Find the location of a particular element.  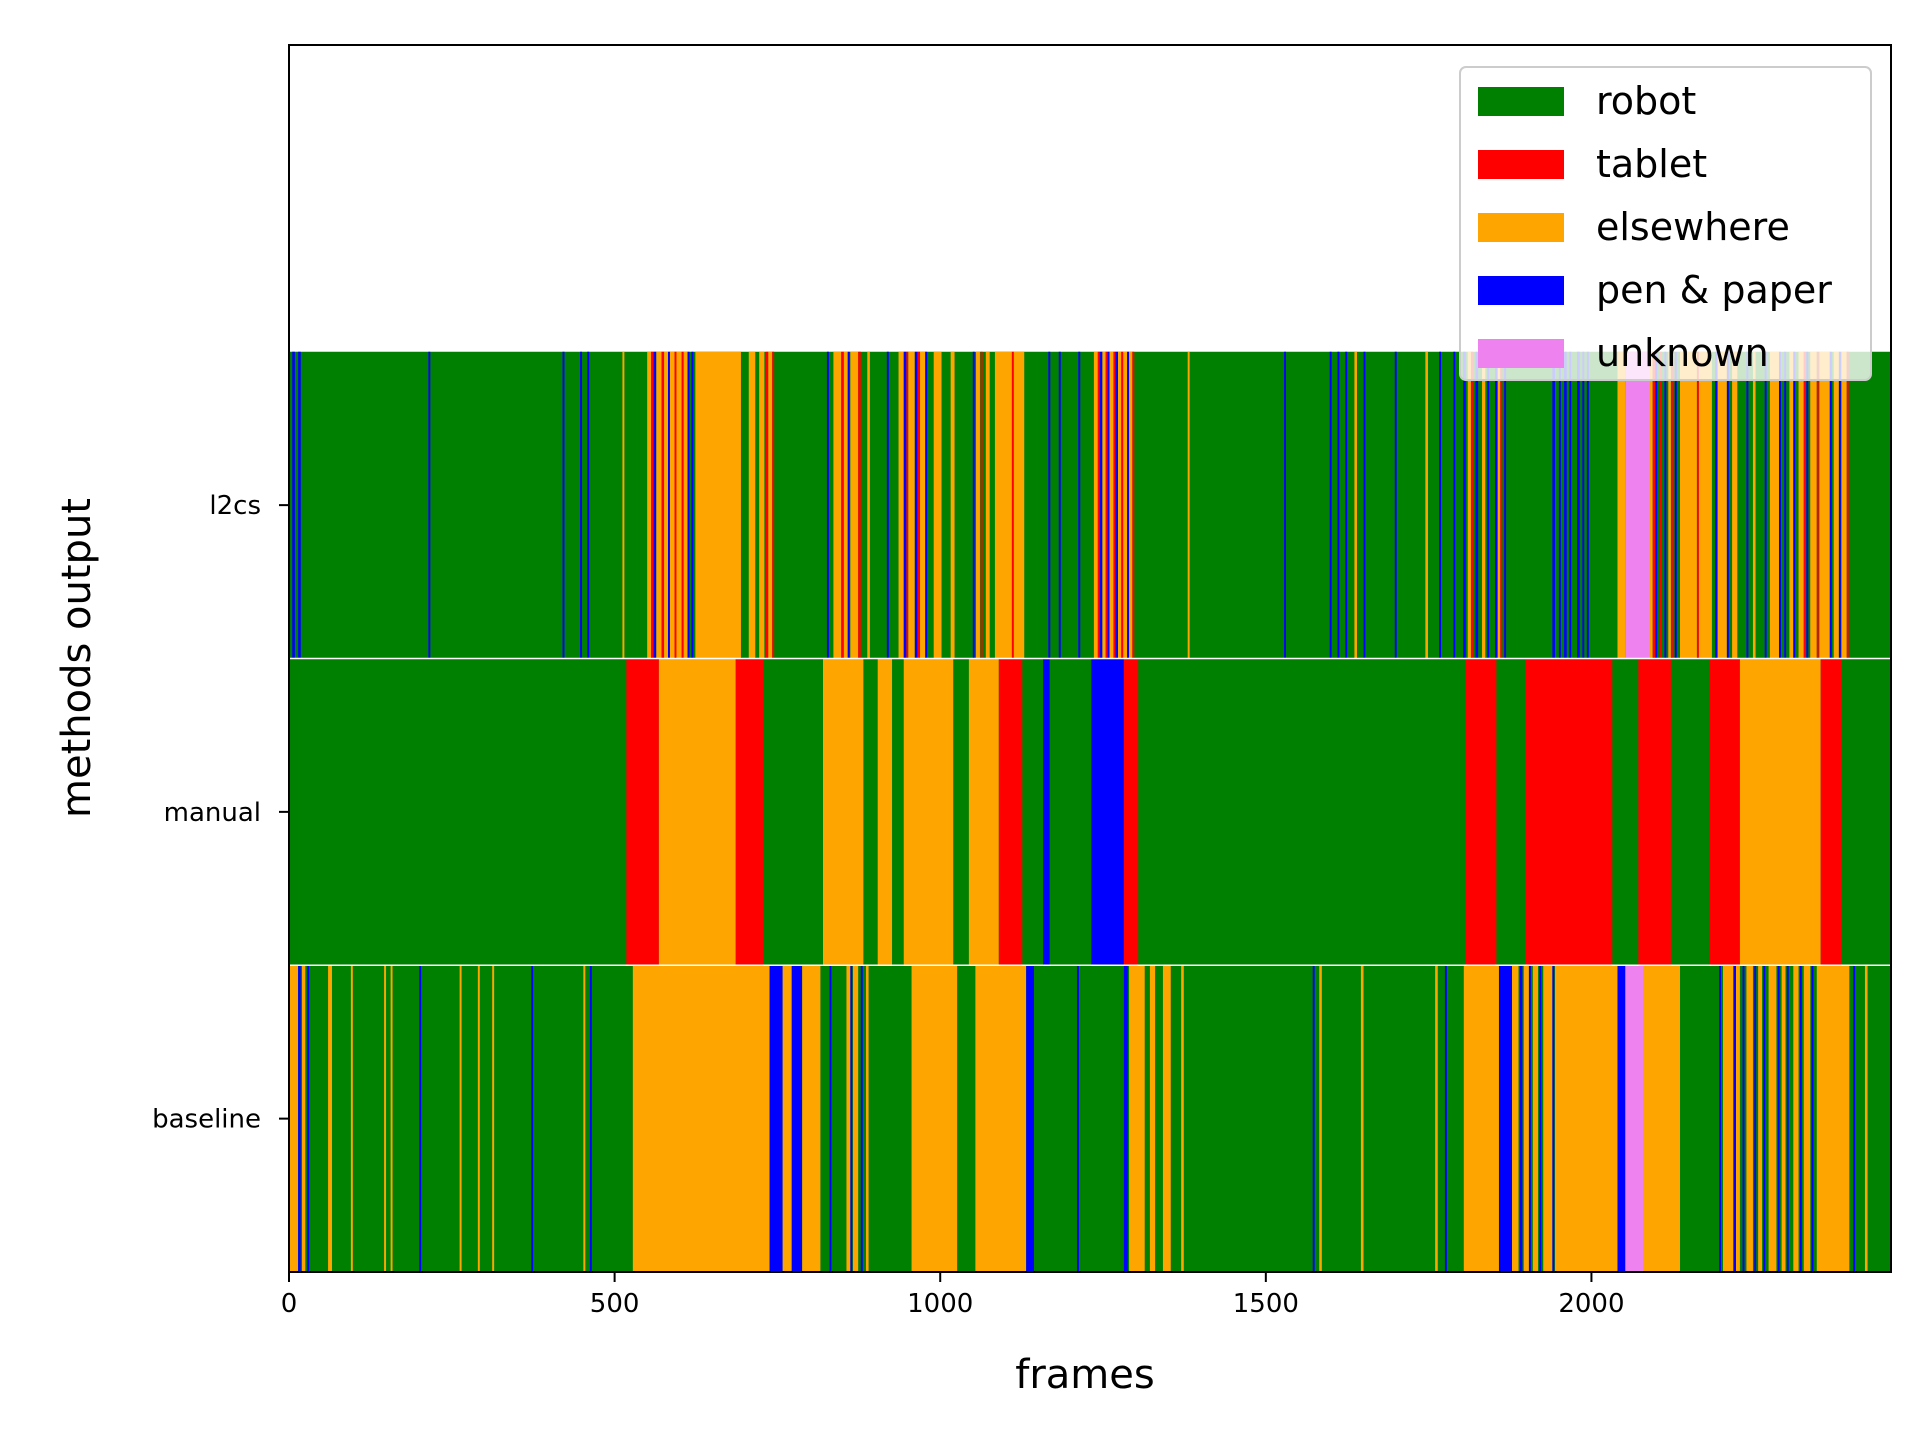

legend-label-elsewhere: elsewhere is located at coordinates (1693, 227).